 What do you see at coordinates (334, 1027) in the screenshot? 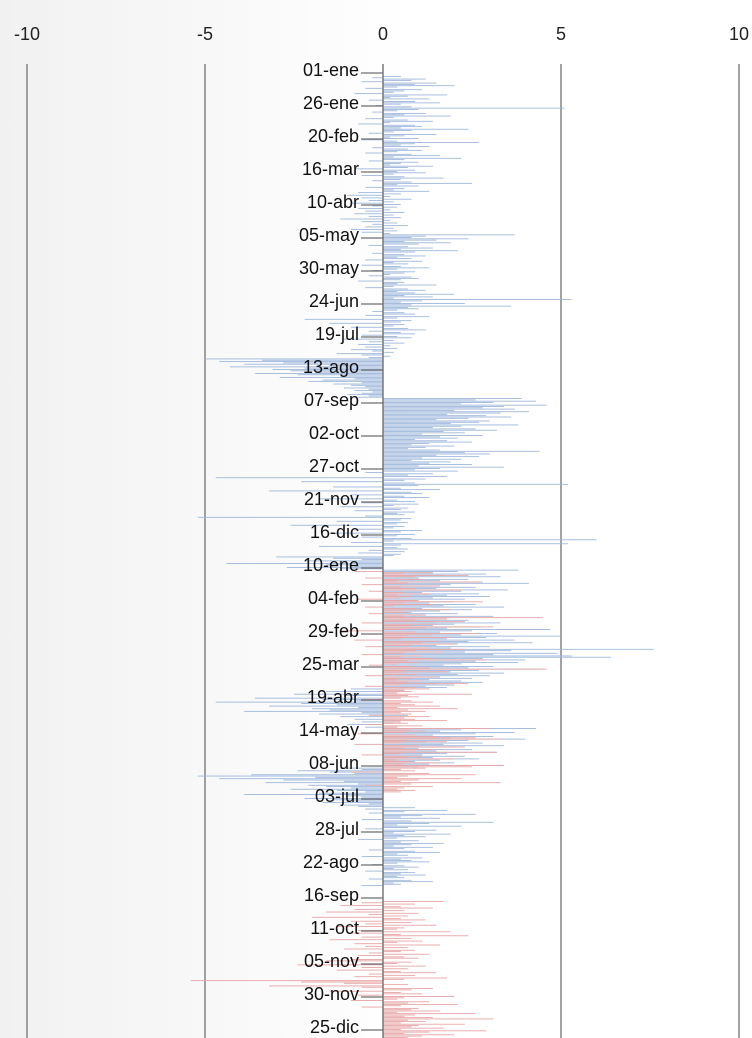
I see `y-tick-label: 25-dic` at bounding box center [334, 1027].